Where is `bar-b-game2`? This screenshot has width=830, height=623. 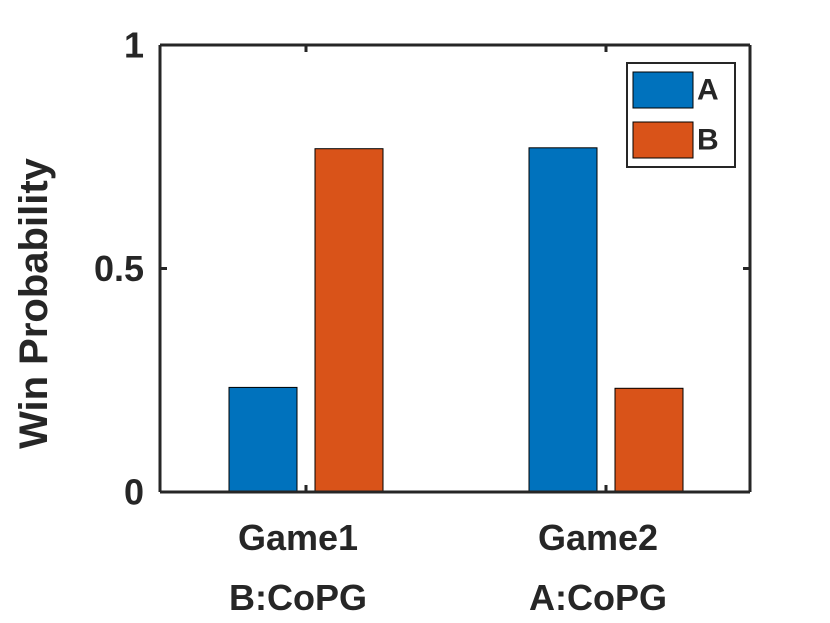 bar-b-game2 is located at coordinates (649, 440).